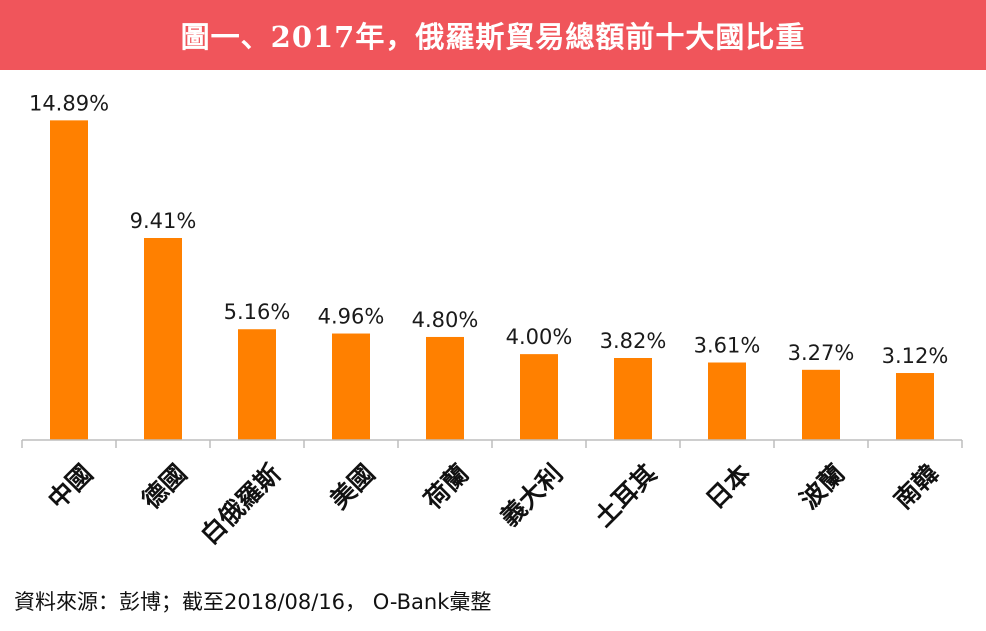 Image resolution: width=986 pixels, height=631 pixels. I want to click on value-label: 14.89%, so click(69, 103).